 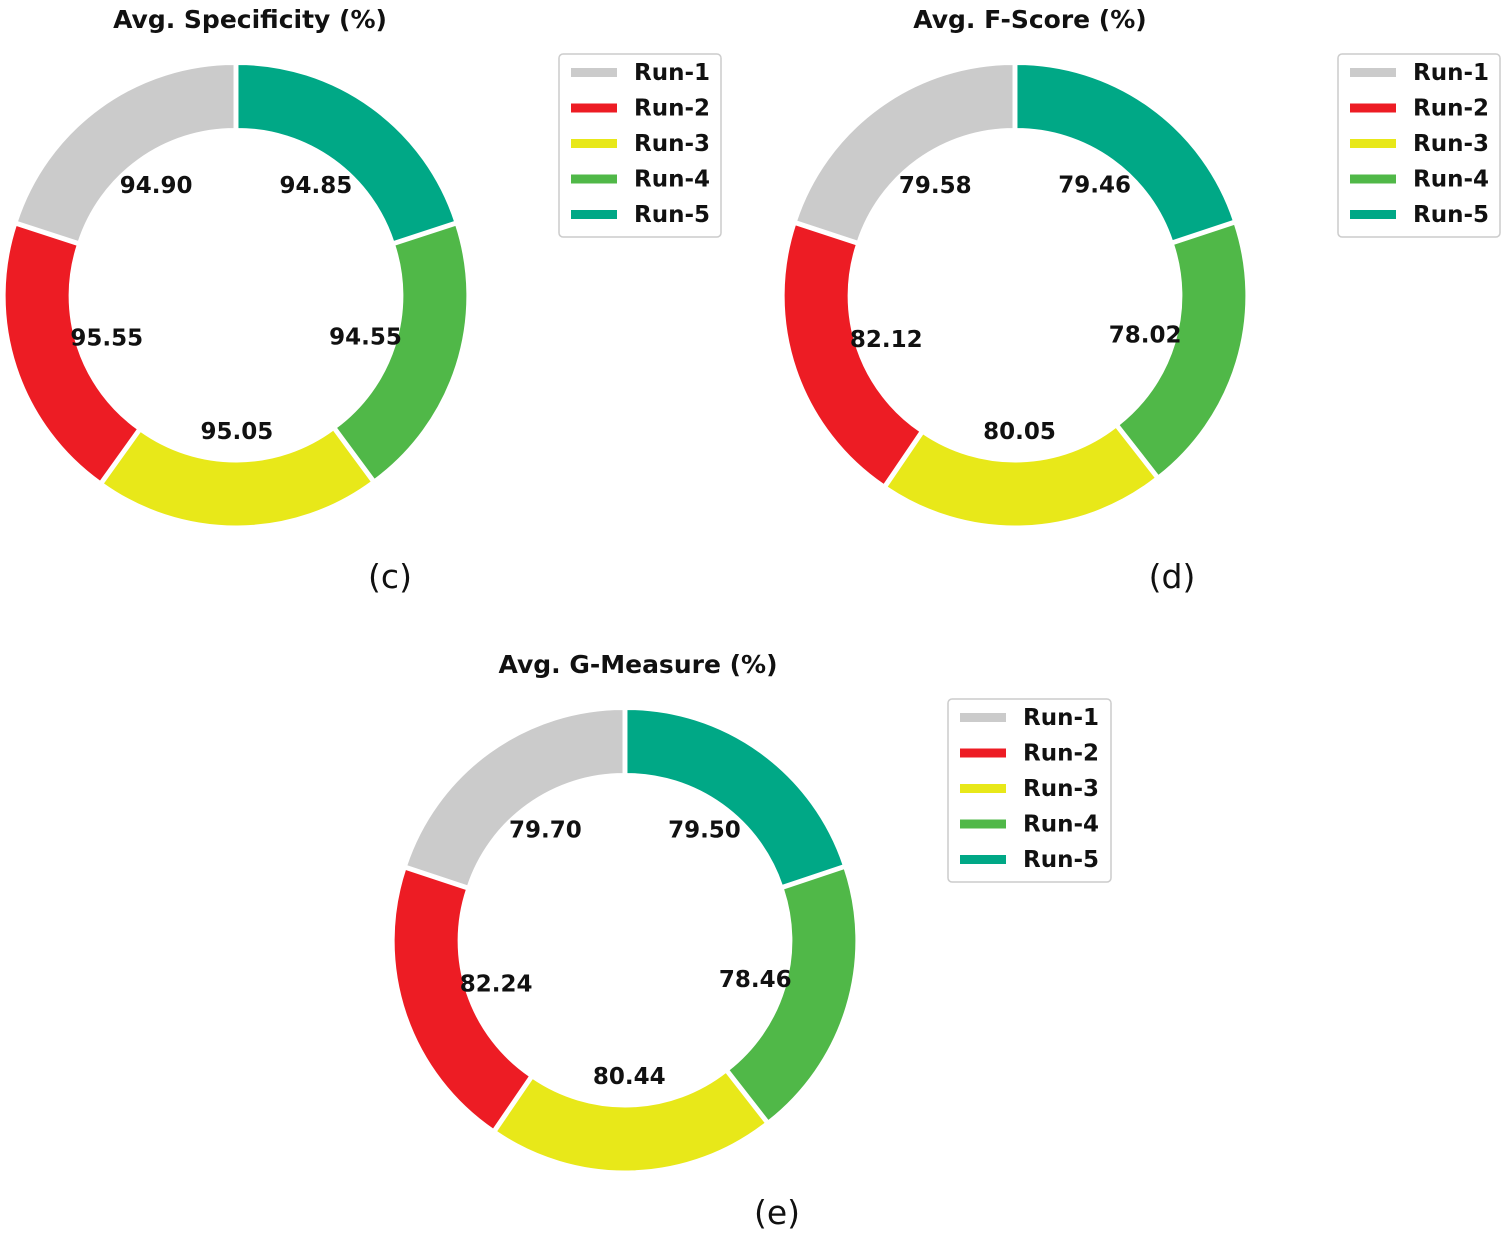 I want to click on value-label-run-5: 79.46, so click(x=1094, y=186).